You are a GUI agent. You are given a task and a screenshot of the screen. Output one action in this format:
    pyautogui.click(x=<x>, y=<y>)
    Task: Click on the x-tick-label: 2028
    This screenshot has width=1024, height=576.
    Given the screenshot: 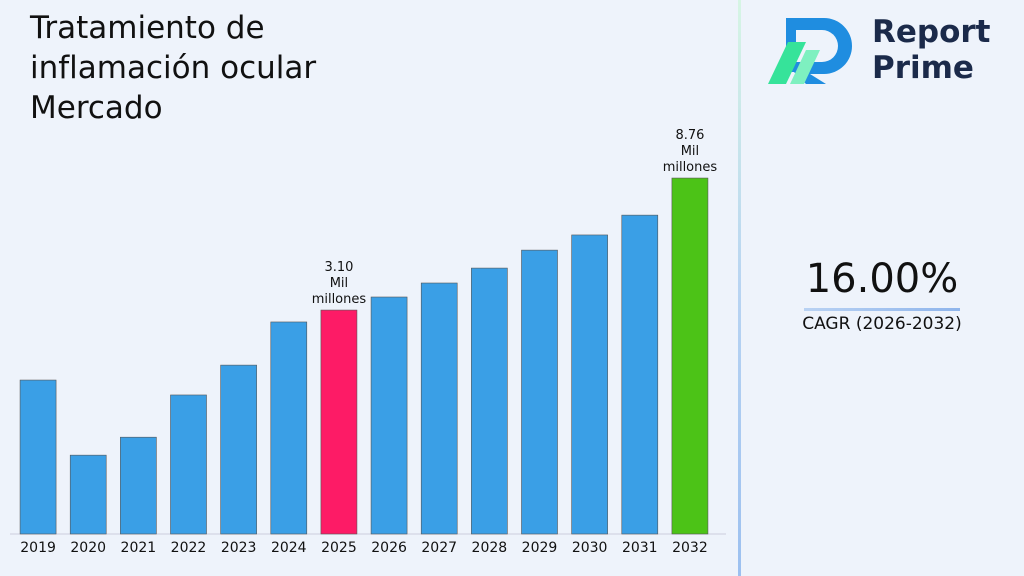 What is the action you would take?
    pyautogui.click(x=490, y=548)
    